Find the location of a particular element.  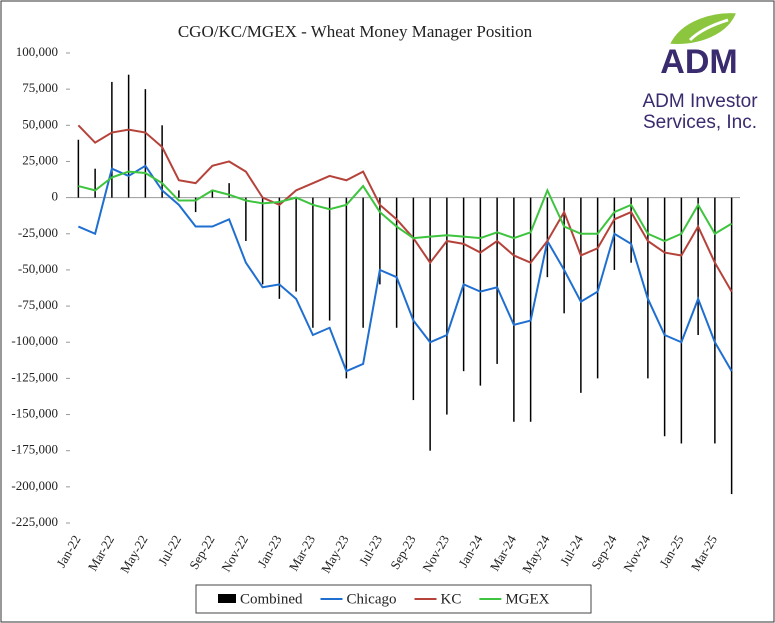

logo-leaf is located at coordinates (703, 28).